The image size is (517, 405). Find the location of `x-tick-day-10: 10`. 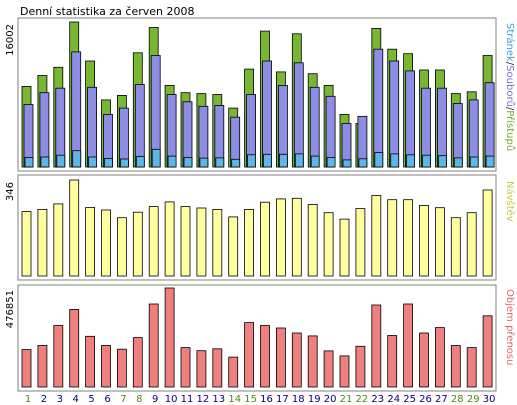

x-tick-day-10: 10 is located at coordinates (171, 399).